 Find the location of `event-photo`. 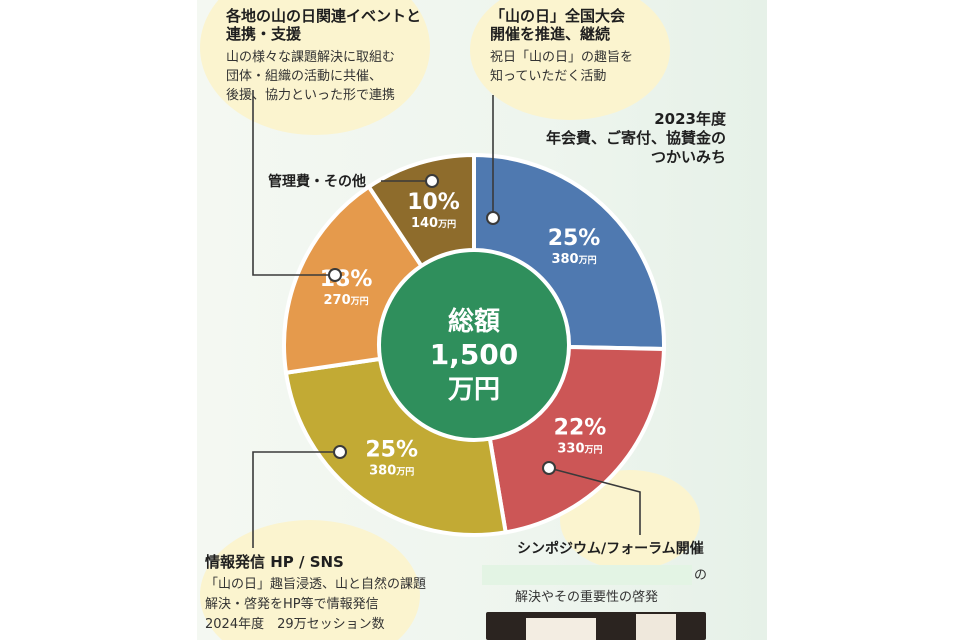

event-photo is located at coordinates (596, 626).